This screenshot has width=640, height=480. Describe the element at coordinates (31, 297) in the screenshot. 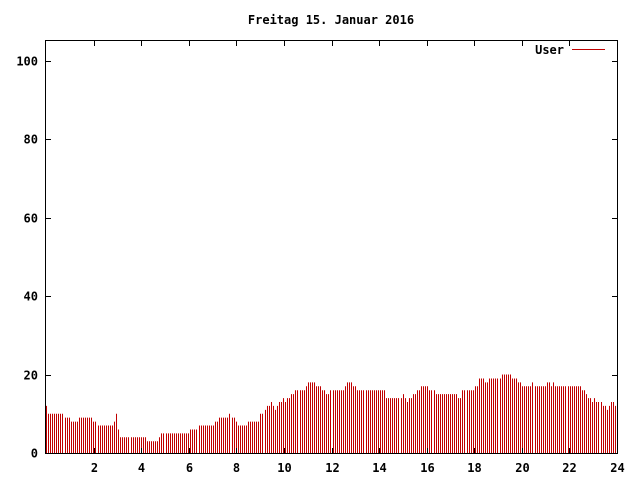

I see `y-tick-label: 40` at that location.